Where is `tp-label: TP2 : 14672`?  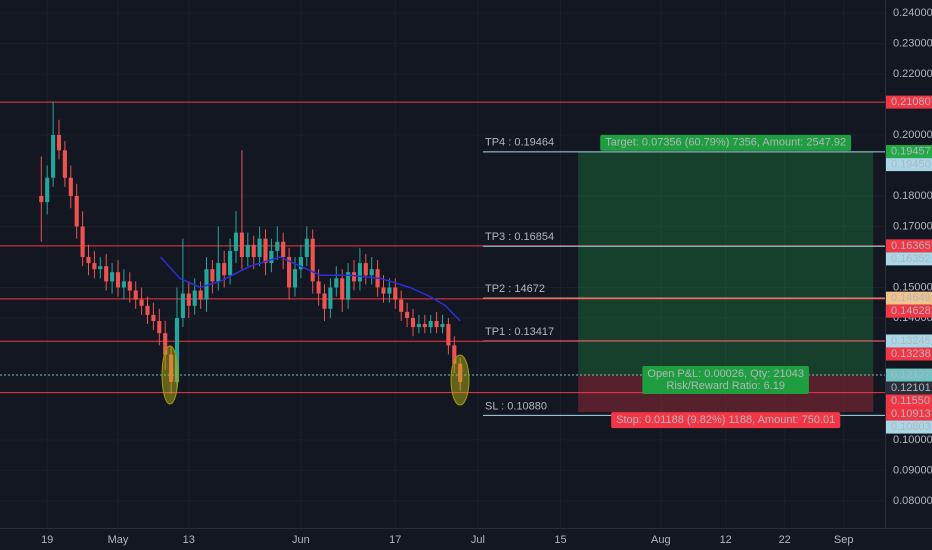 tp-label: TP2 : 14672 is located at coordinates (515, 289).